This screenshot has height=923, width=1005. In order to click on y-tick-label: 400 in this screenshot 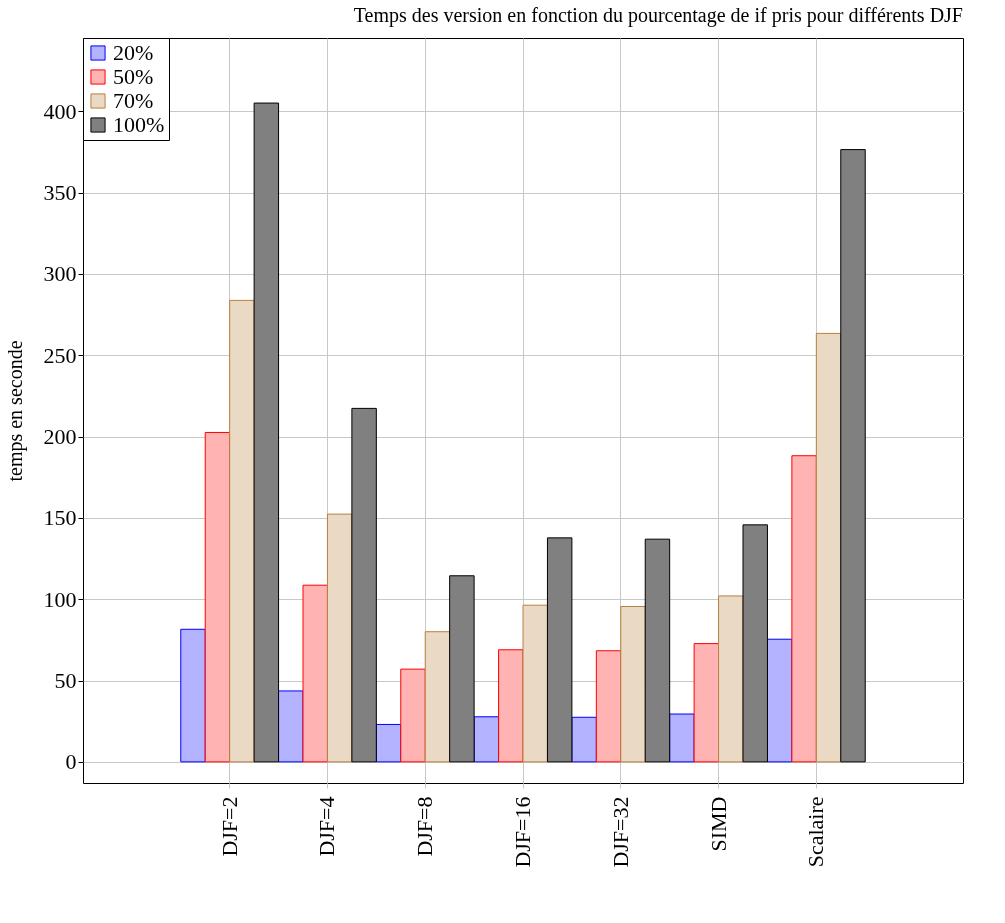, I will do `click(60, 111)`.